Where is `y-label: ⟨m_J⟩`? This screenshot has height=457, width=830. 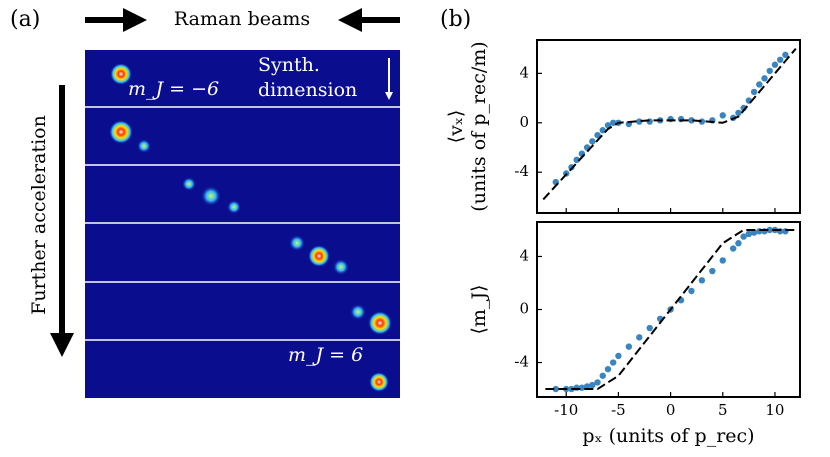 y-label: ⟨m_J⟩ is located at coordinates (479, 310).